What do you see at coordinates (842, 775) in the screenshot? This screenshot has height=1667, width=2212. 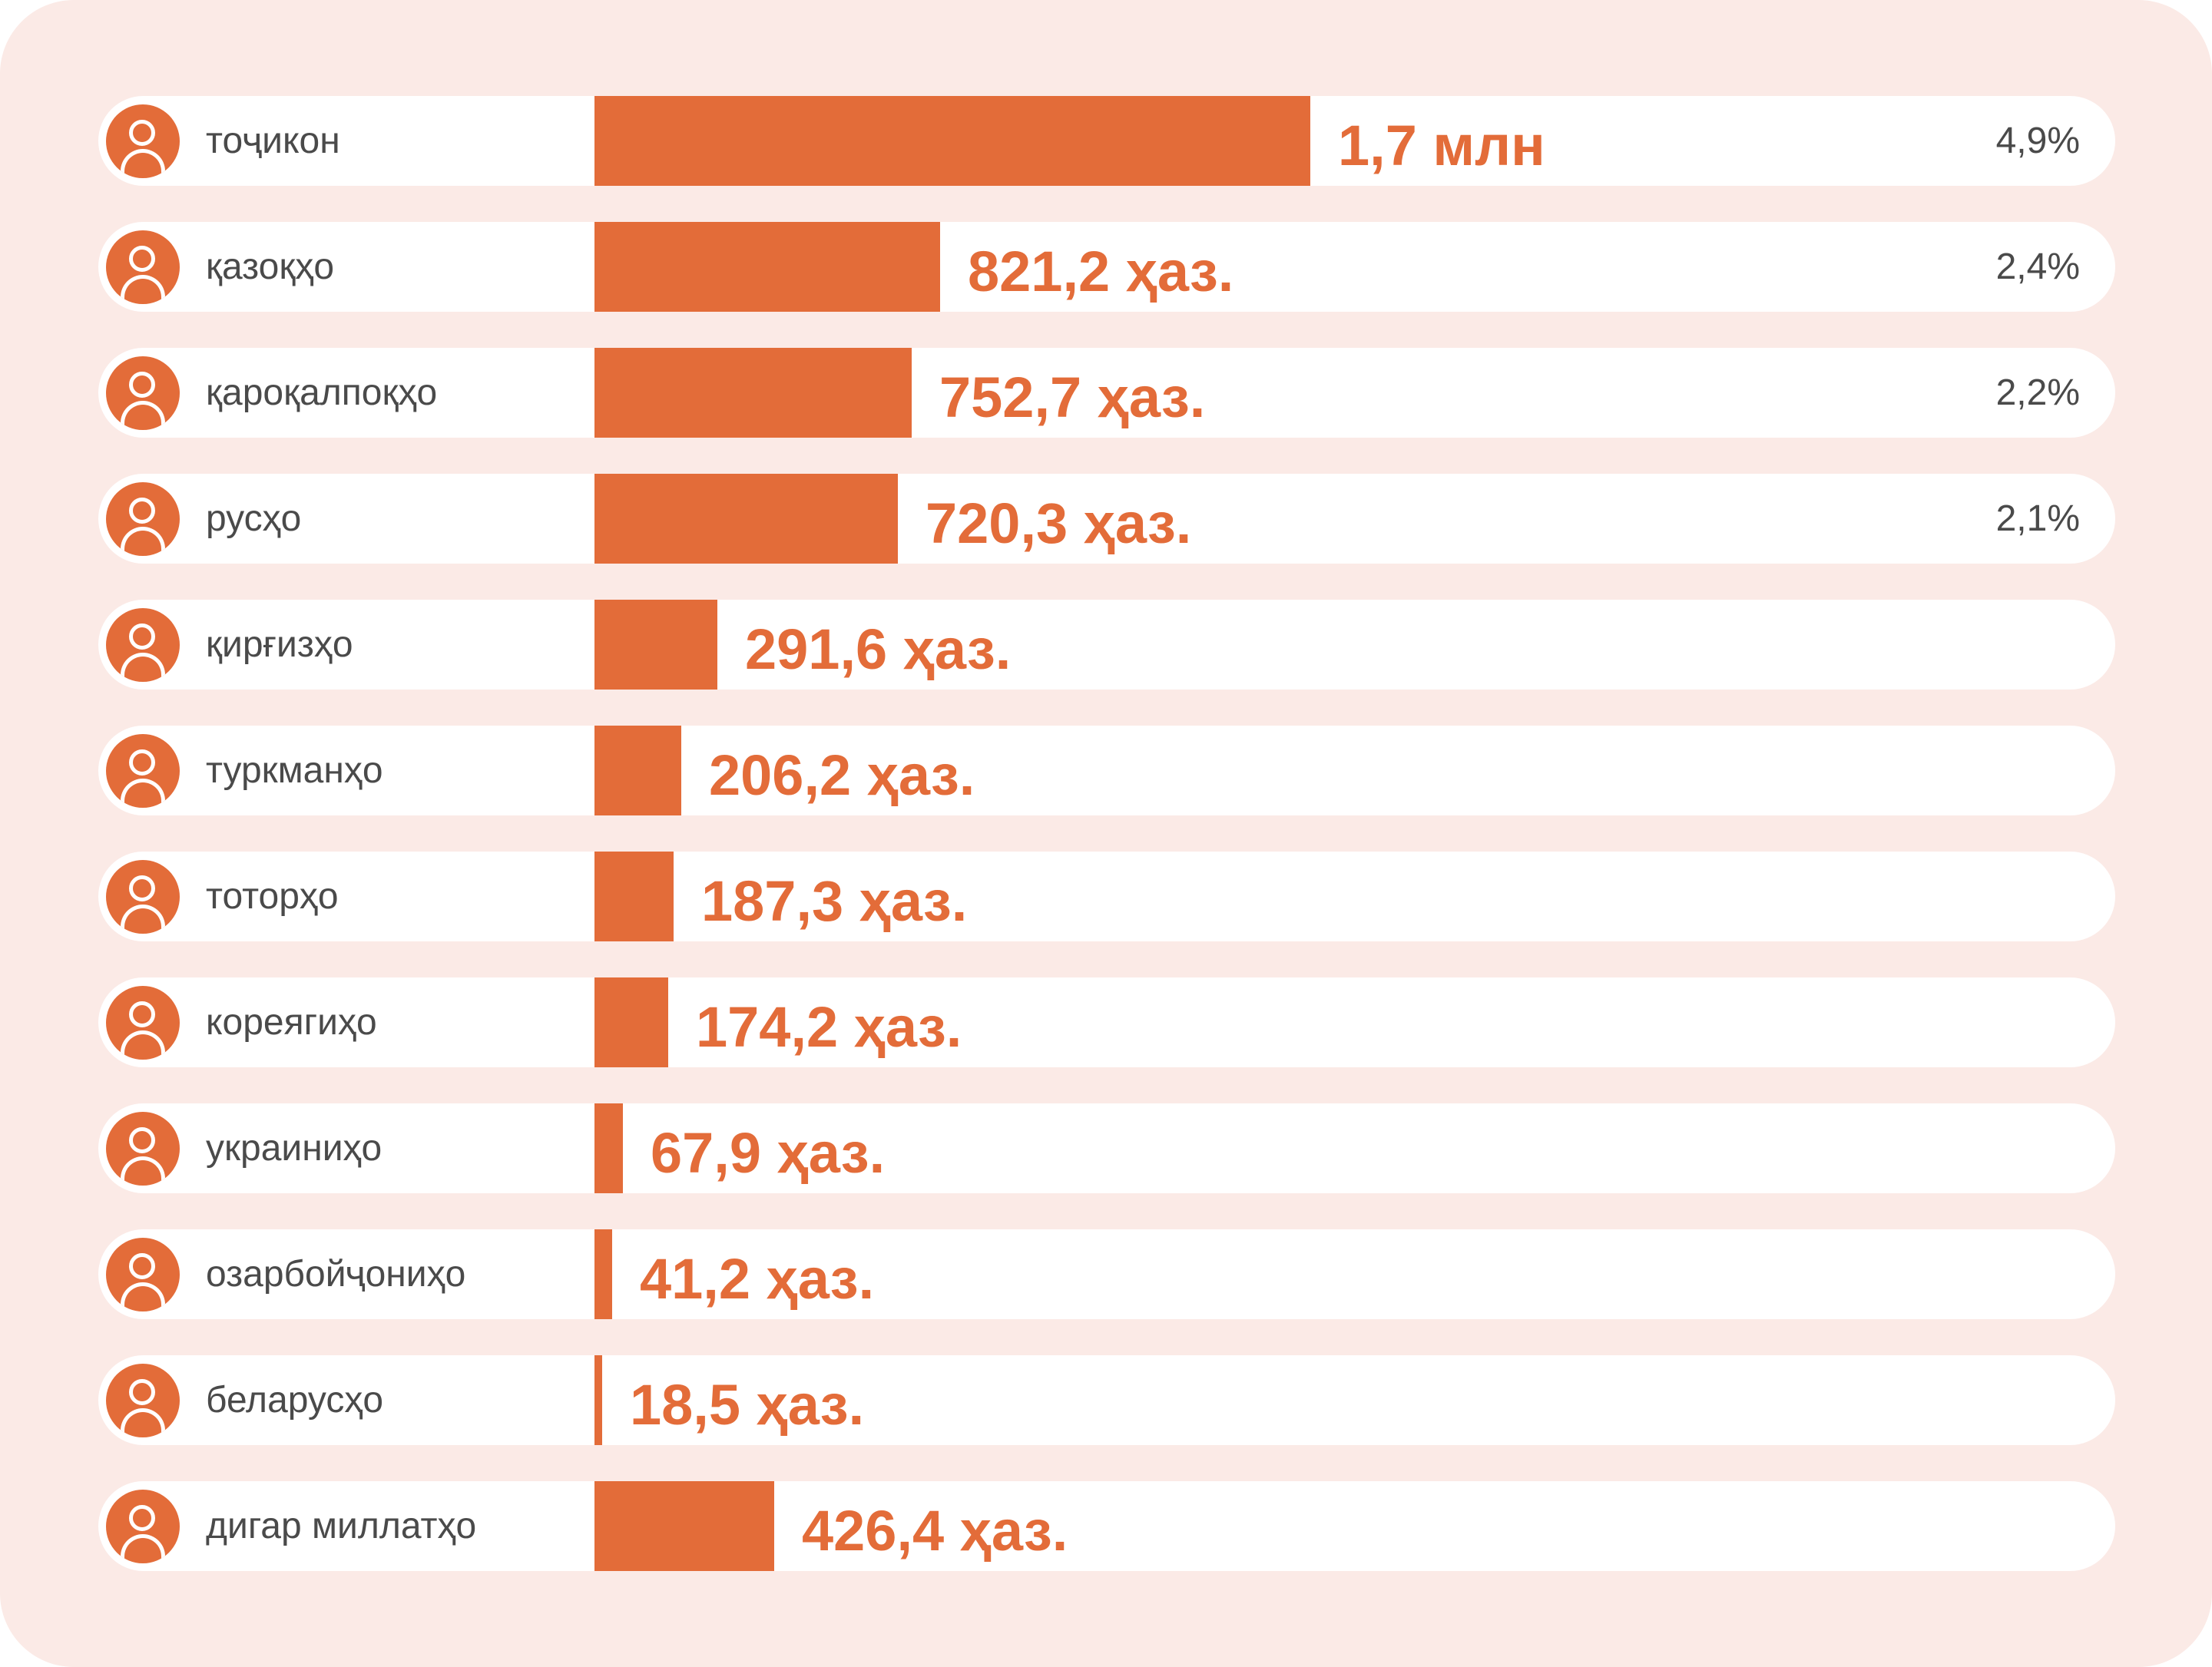 I see `value-label: 206,2 ҳаз.` at bounding box center [842, 775].